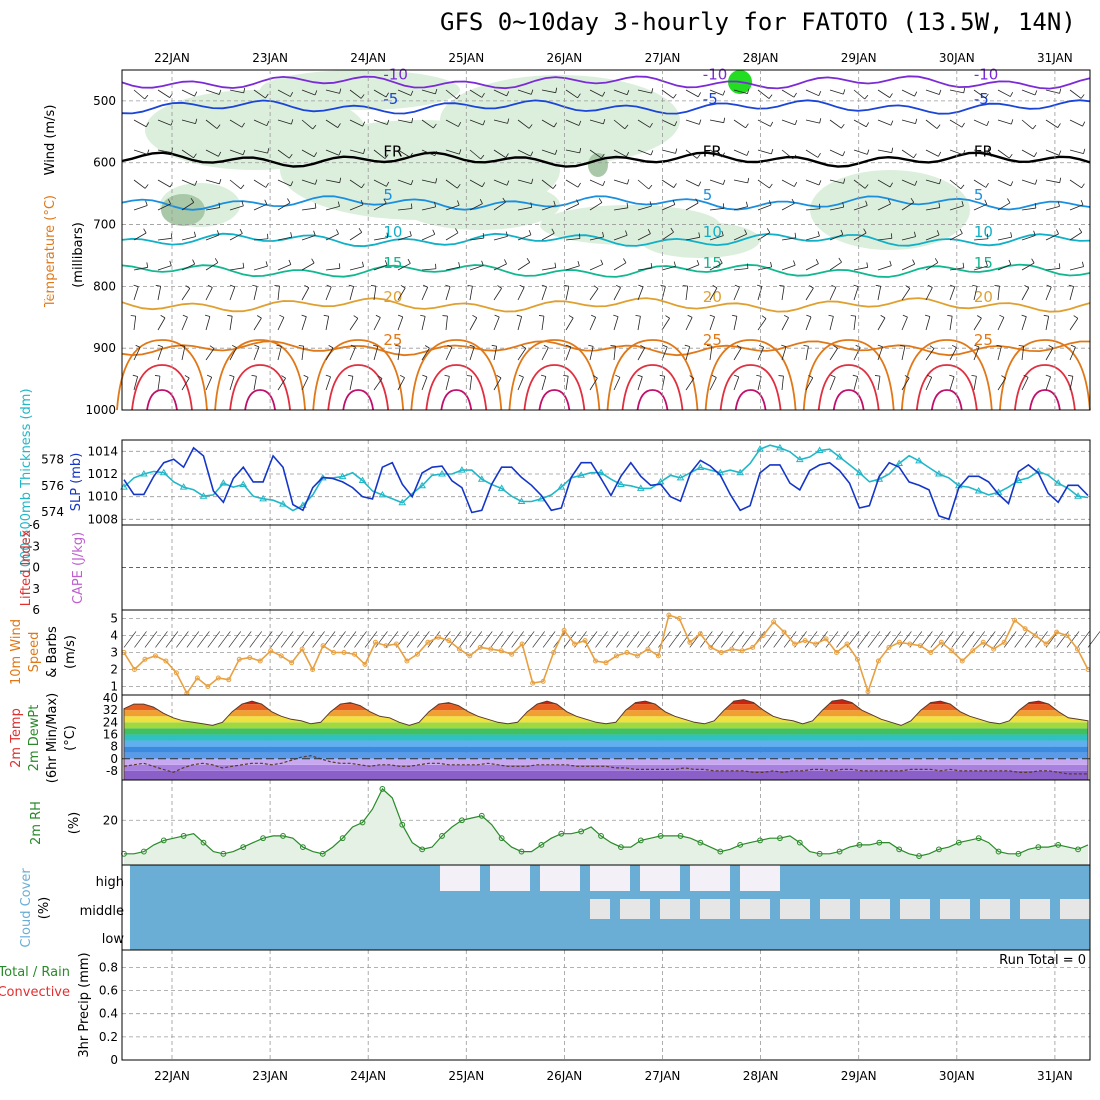 Image resolution: width=1100 pixels, height=1100 pixels. I want to click on rh2m-line, so click(606, 822).